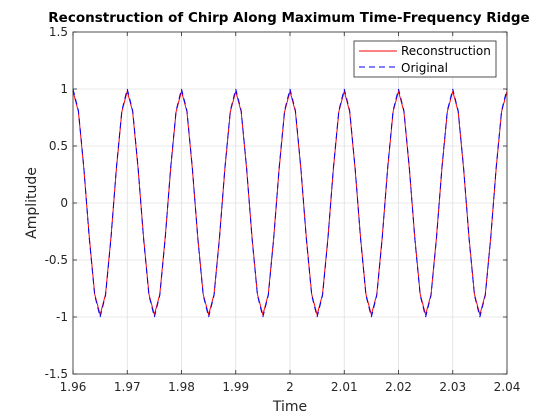 The image size is (560, 420). What do you see at coordinates (56, 374) in the screenshot?
I see `y-tick-label: -1.5` at bounding box center [56, 374].